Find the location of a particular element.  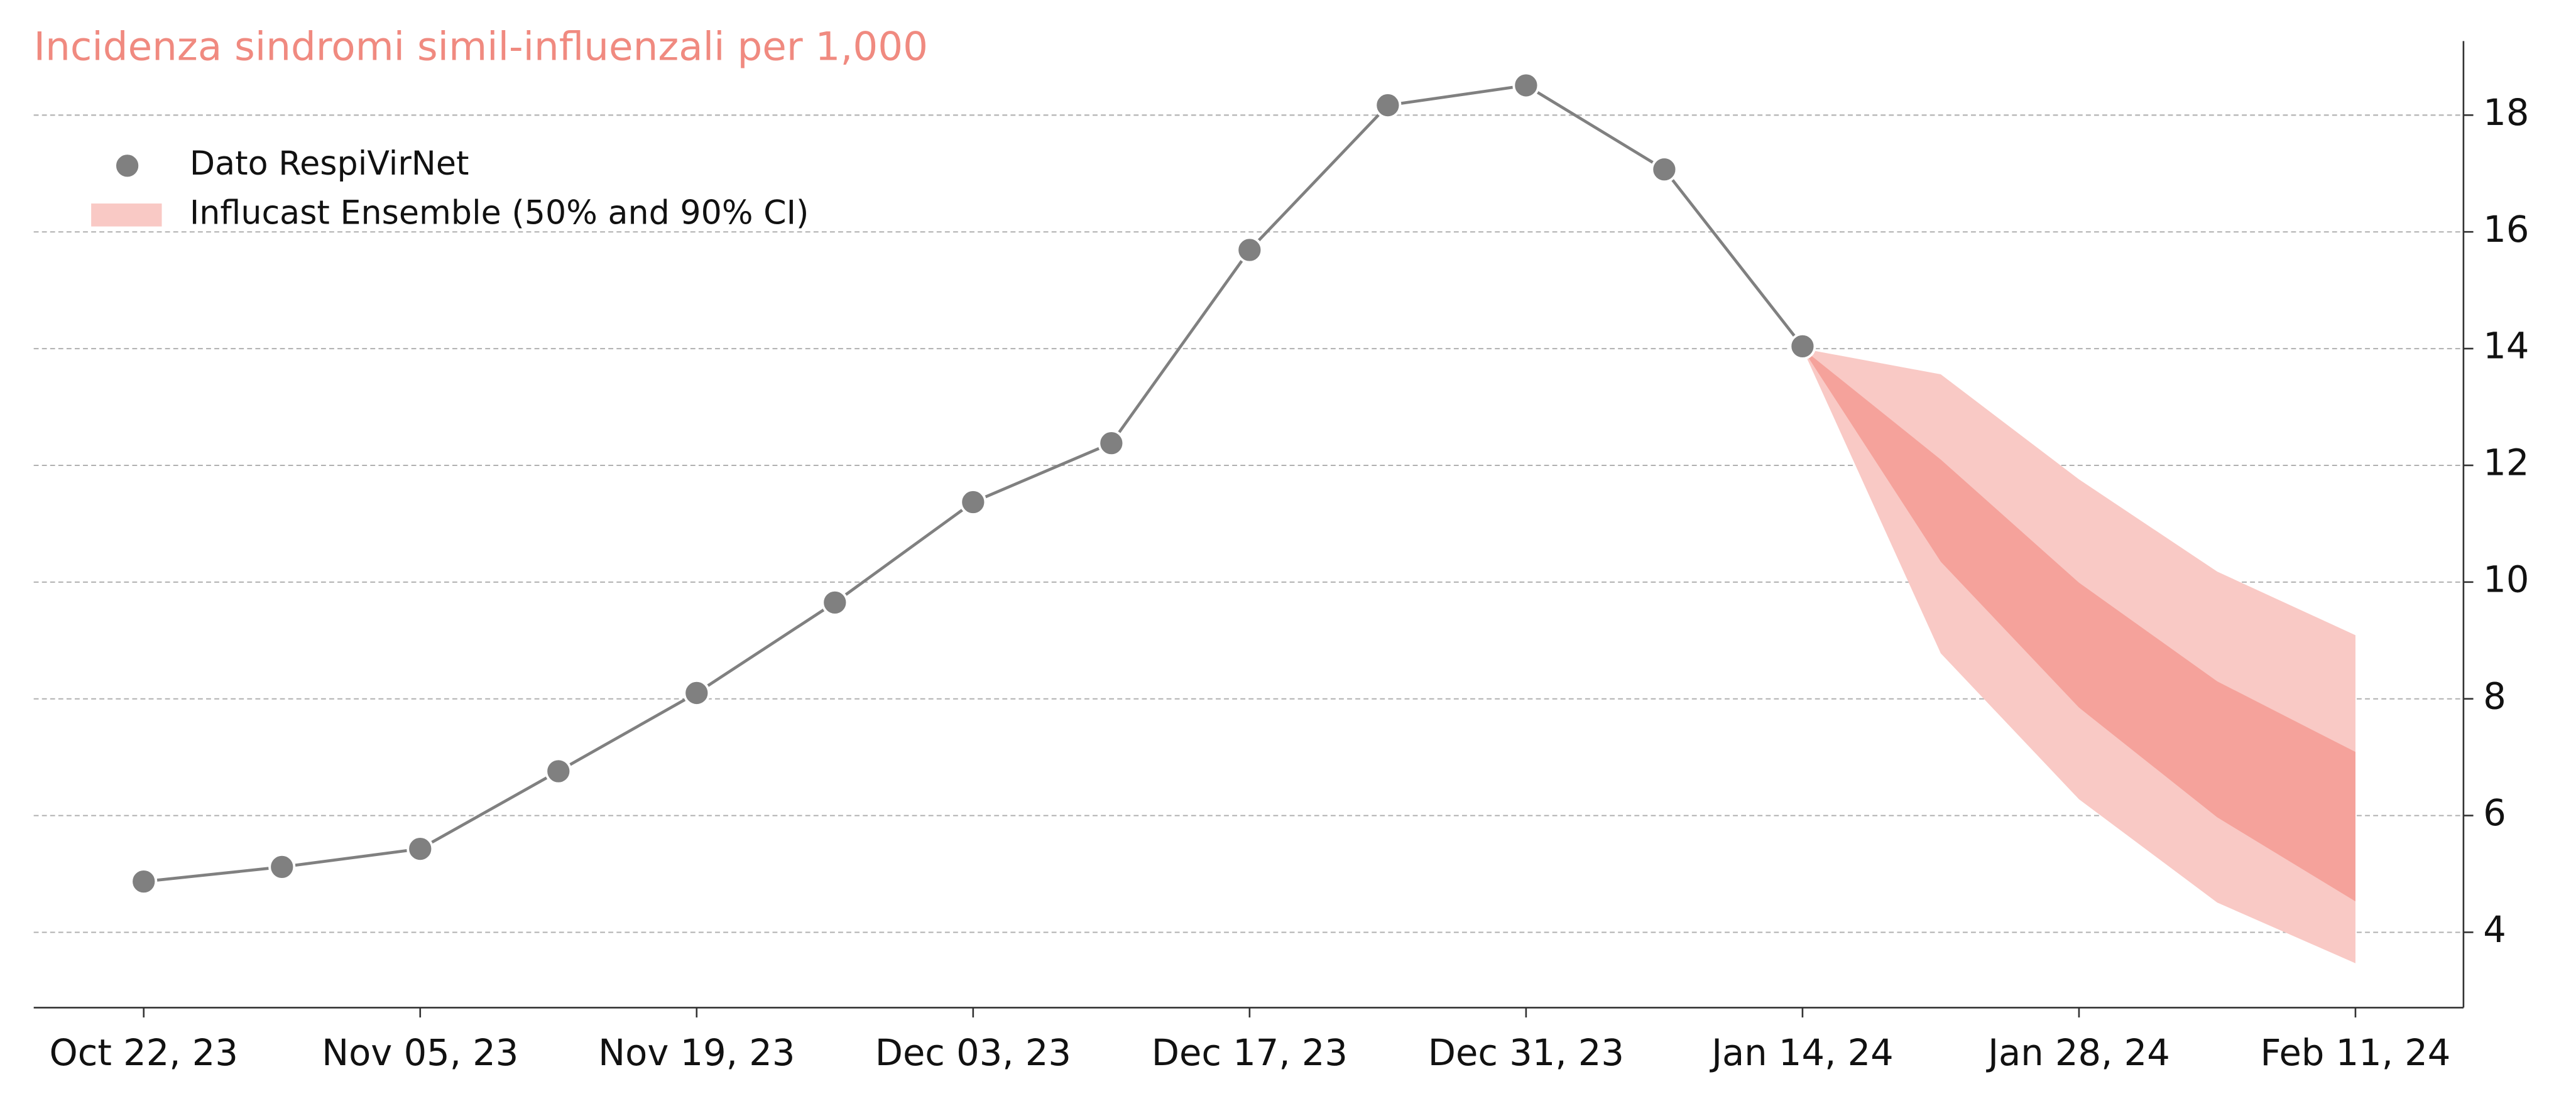

y-tick-label: 14 is located at coordinates (2506, 346).